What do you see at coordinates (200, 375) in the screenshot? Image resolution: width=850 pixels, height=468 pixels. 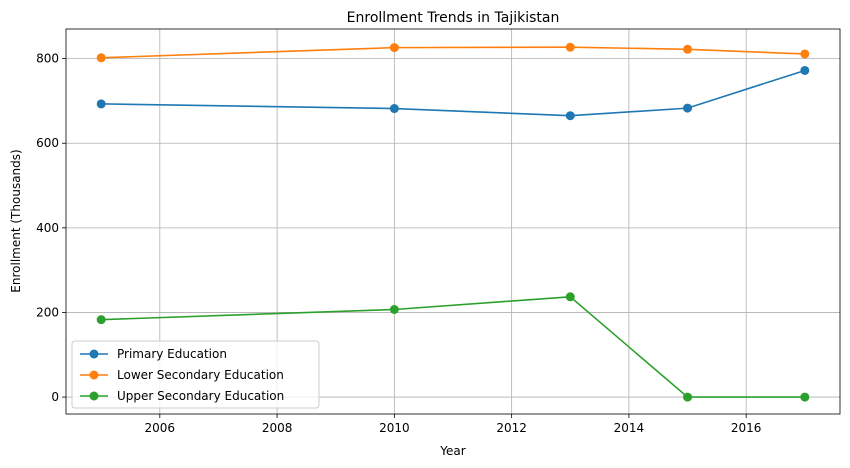 I see `legend-label: Lower Secondary Education` at bounding box center [200, 375].